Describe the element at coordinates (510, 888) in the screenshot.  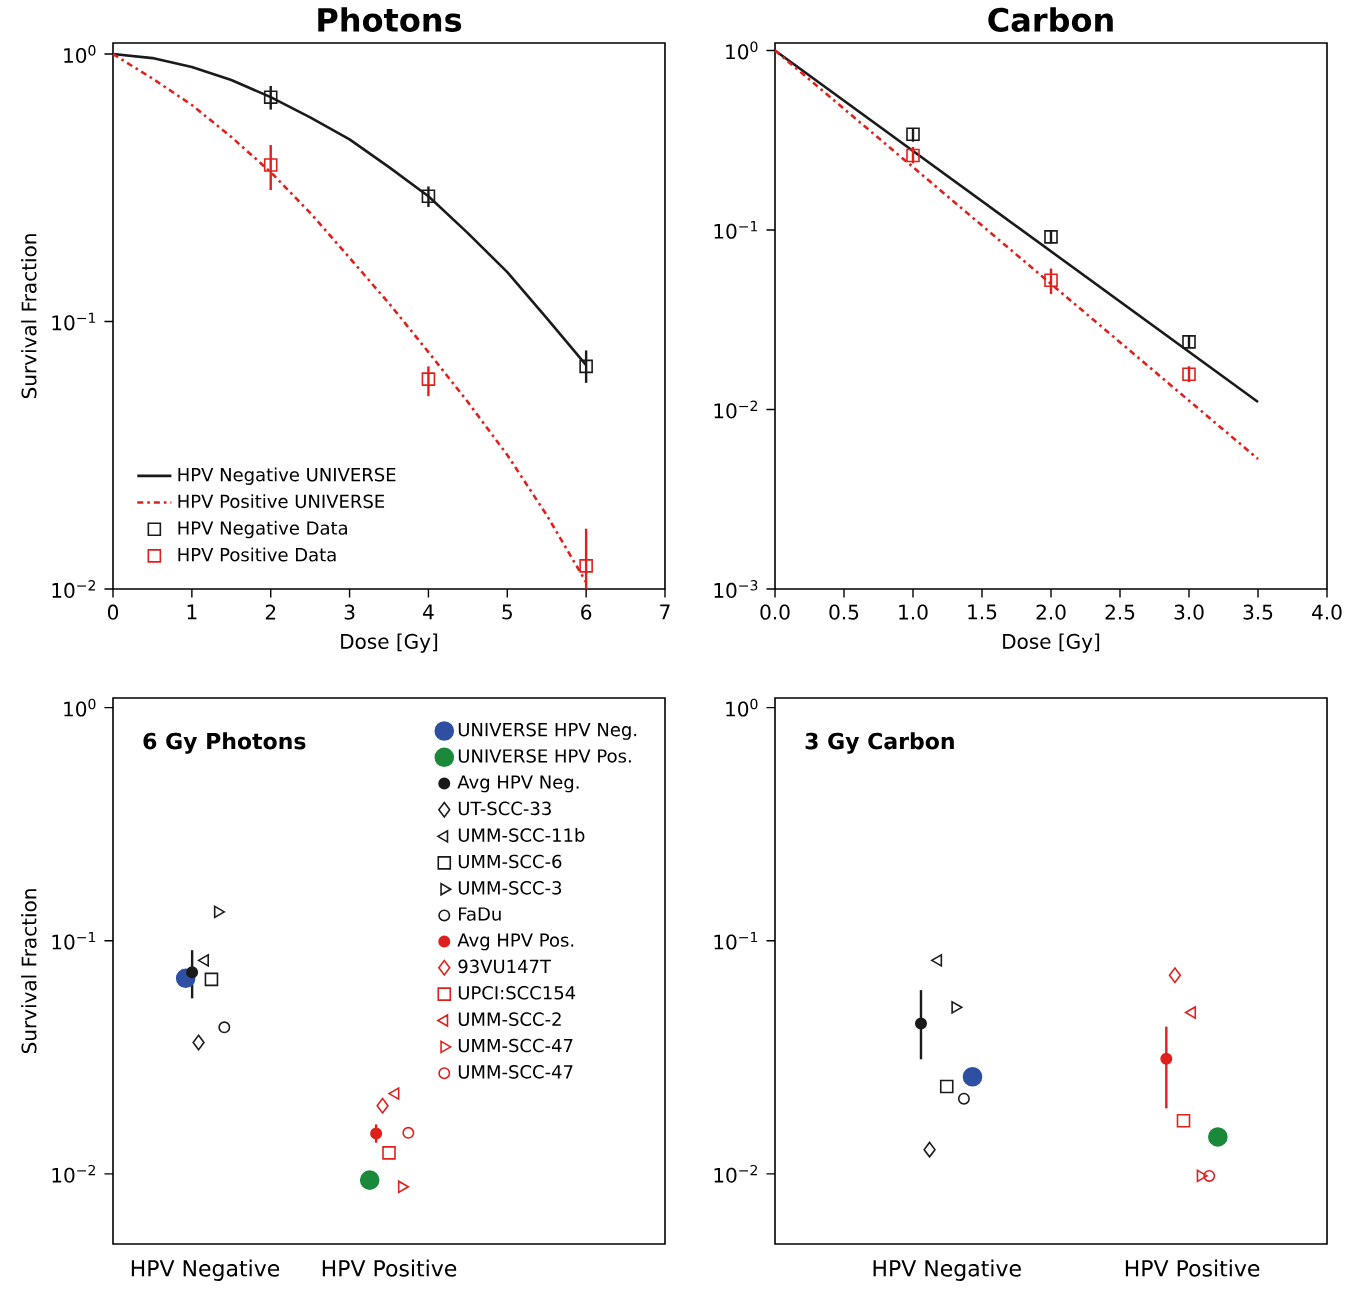
I see `legend-label: UMM-SCC-3` at that location.